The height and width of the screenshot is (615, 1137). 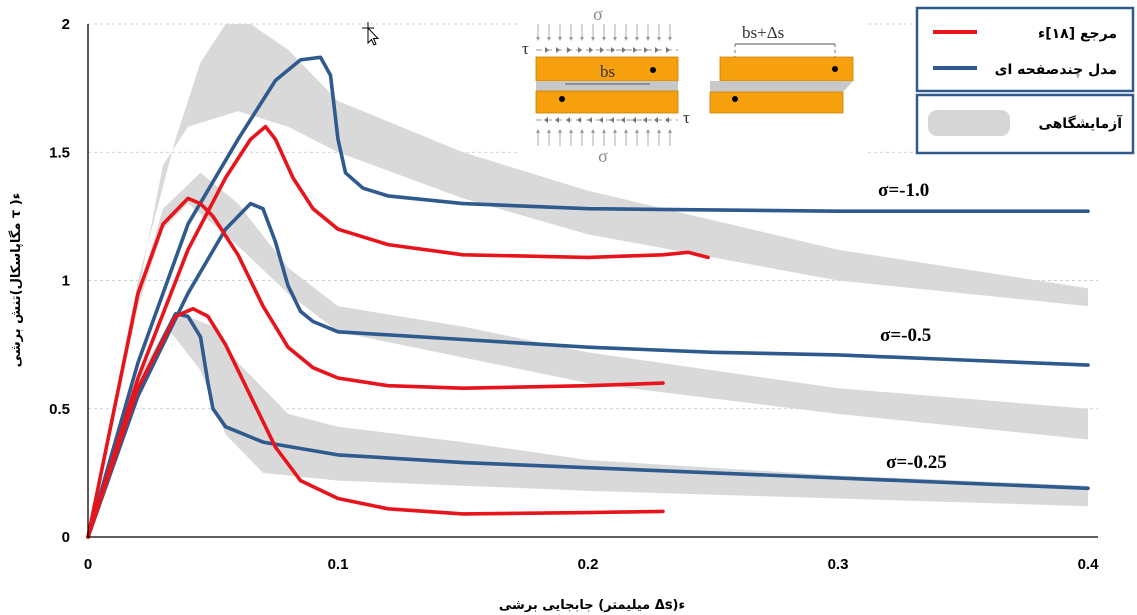 I want to click on y-tick-label: 1.5, so click(x=59, y=152).